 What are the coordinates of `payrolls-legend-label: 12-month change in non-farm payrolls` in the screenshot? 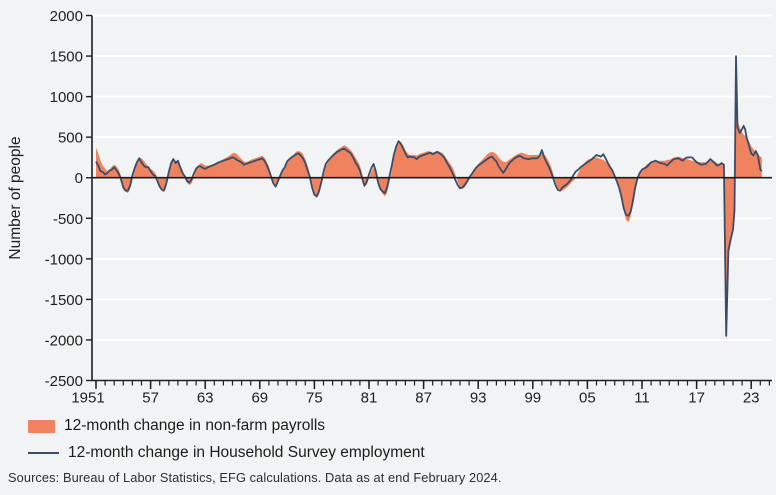 It's located at (195, 425).